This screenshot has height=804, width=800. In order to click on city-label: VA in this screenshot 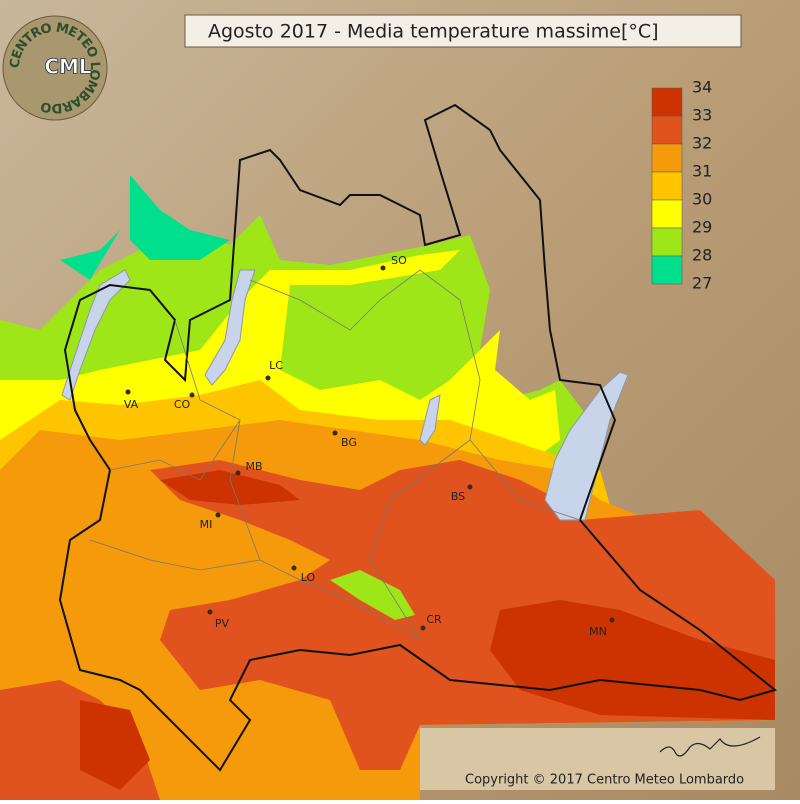, I will do `click(131, 404)`.